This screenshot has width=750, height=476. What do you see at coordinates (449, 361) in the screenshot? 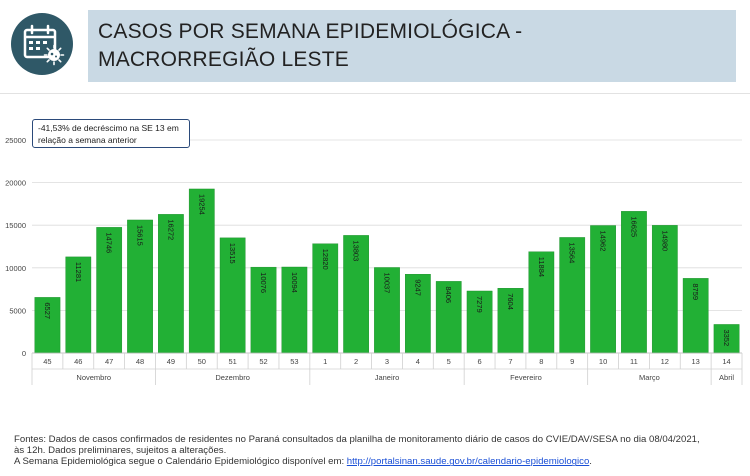
I see `x-tick-label: 5` at bounding box center [449, 361].